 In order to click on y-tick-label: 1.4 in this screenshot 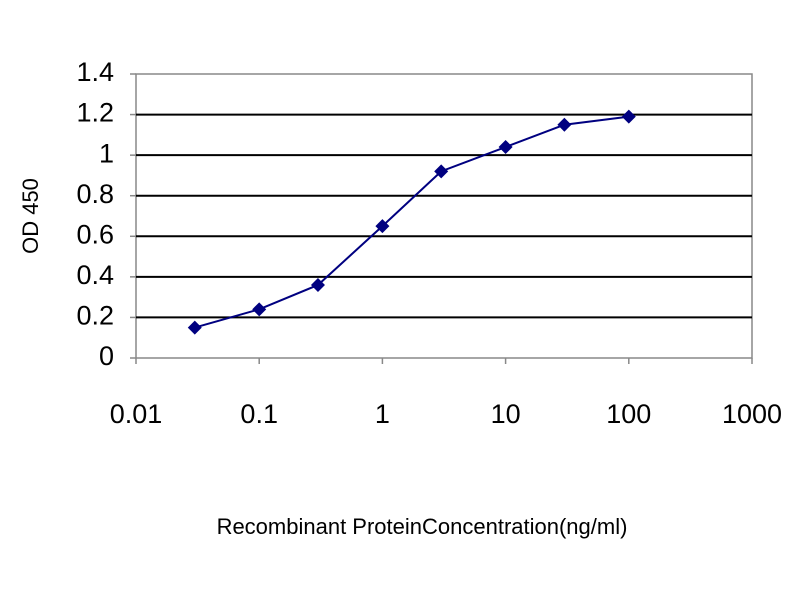, I will do `click(95, 72)`.